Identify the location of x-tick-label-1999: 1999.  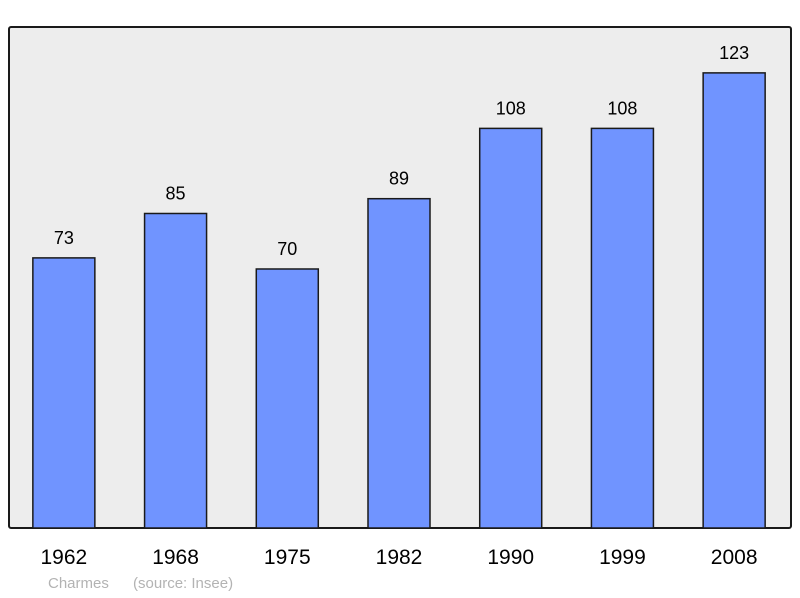
(622, 557).